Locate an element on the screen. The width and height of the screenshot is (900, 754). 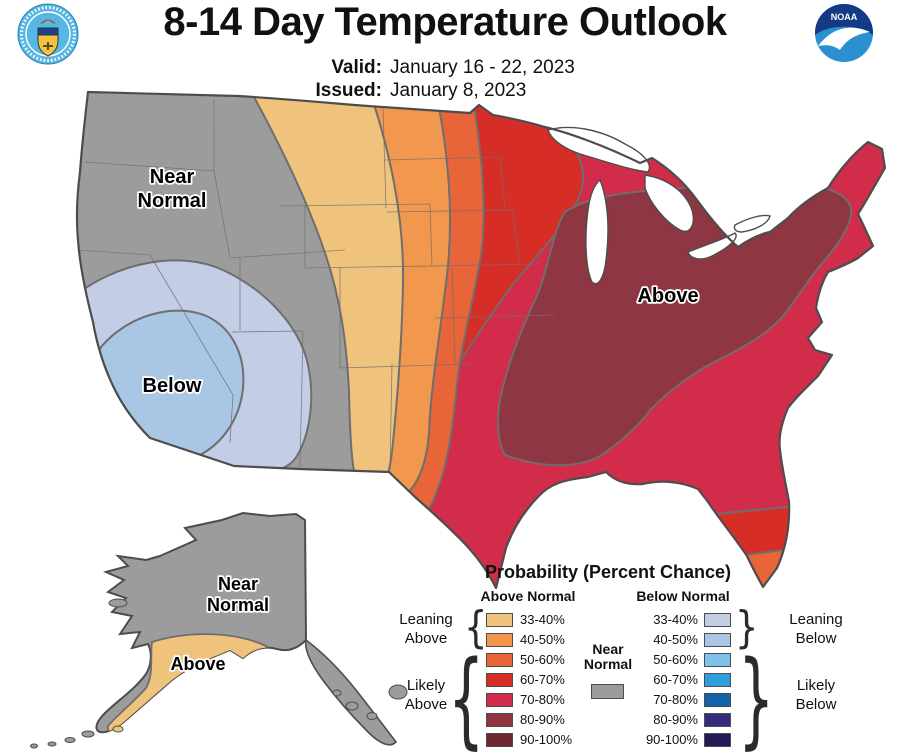
legend-range-above-50-60: 50-60% is located at coordinates (542, 659).